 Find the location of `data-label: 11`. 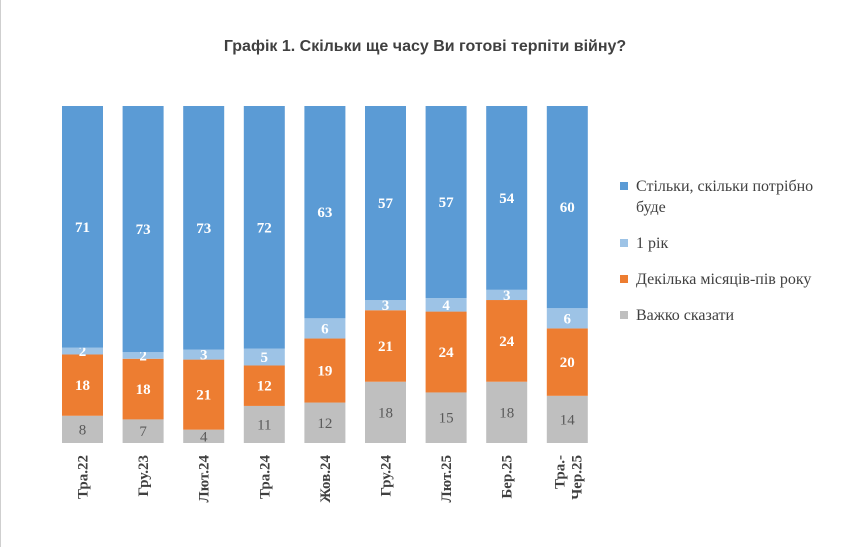

data-label: 11 is located at coordinates (264, 425).